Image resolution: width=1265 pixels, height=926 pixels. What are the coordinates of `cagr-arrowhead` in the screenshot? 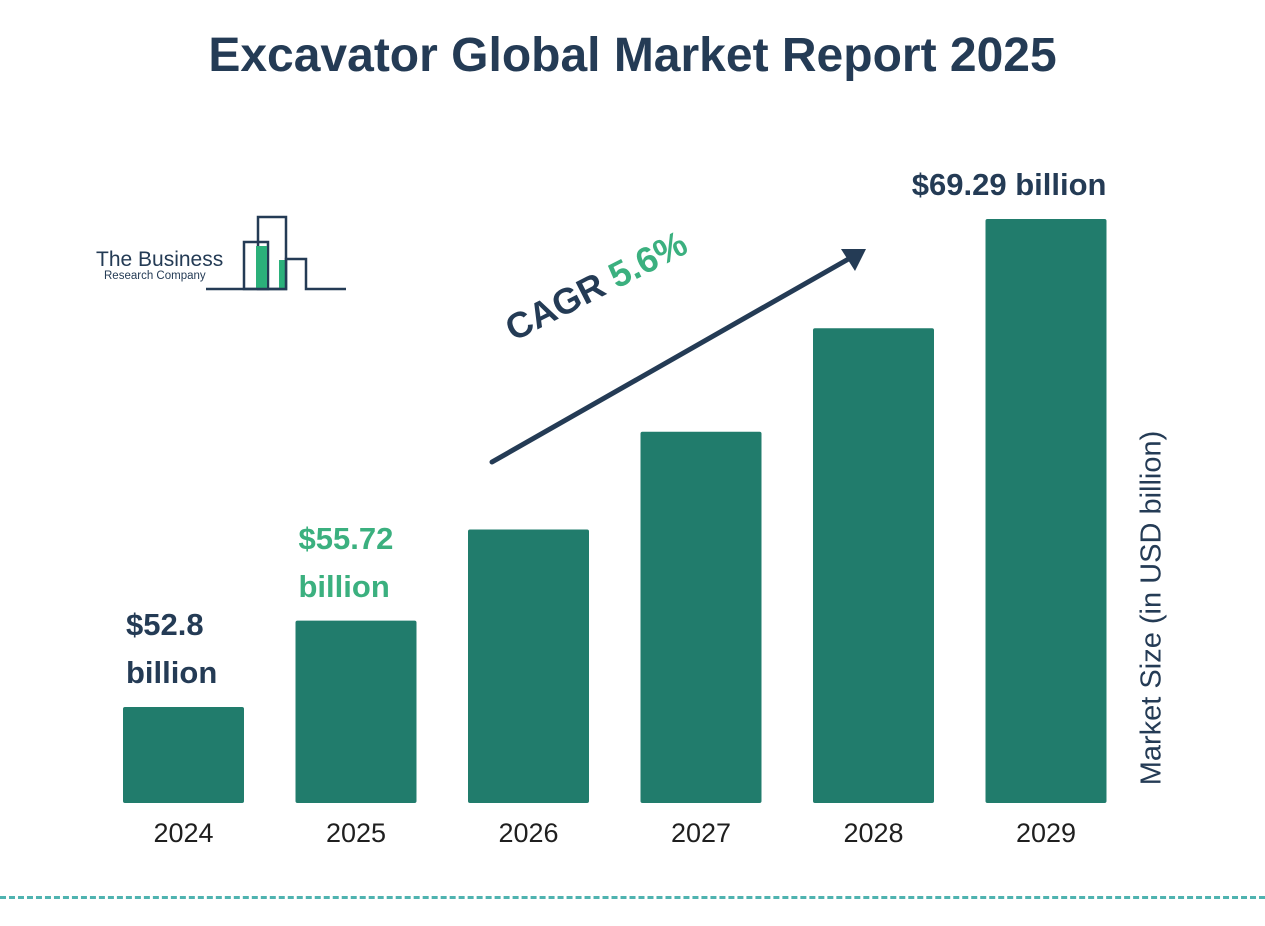 It's located at (853, 260).